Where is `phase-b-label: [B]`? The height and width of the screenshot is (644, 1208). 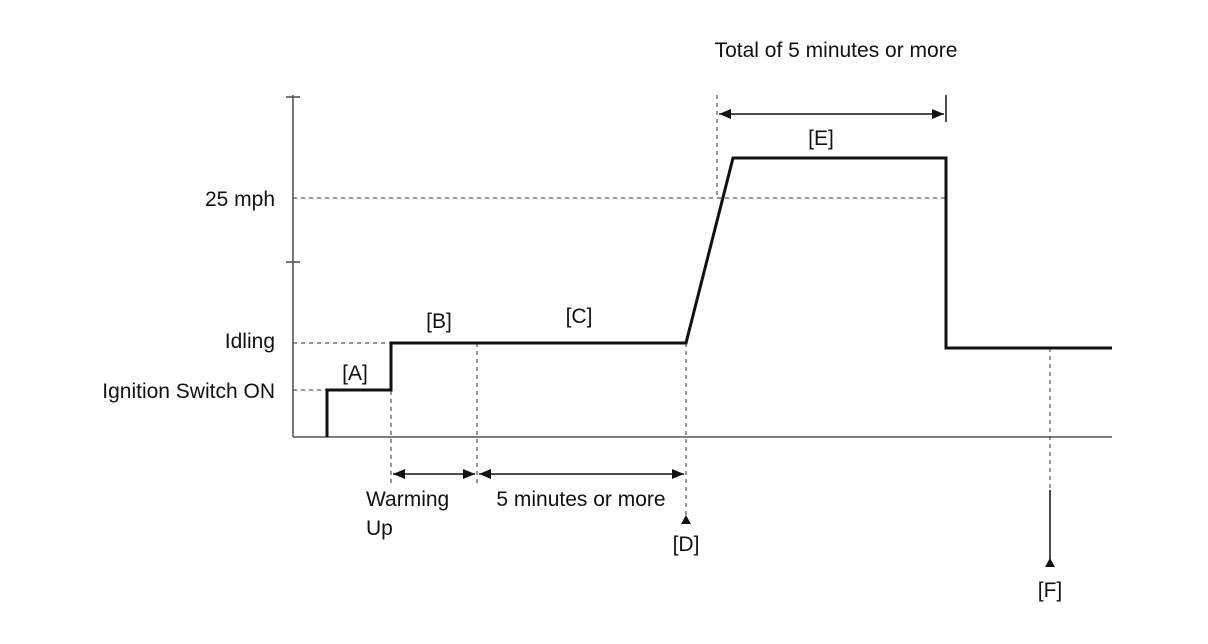
phase-b-label: [B] is located at coordinates (439, 321).